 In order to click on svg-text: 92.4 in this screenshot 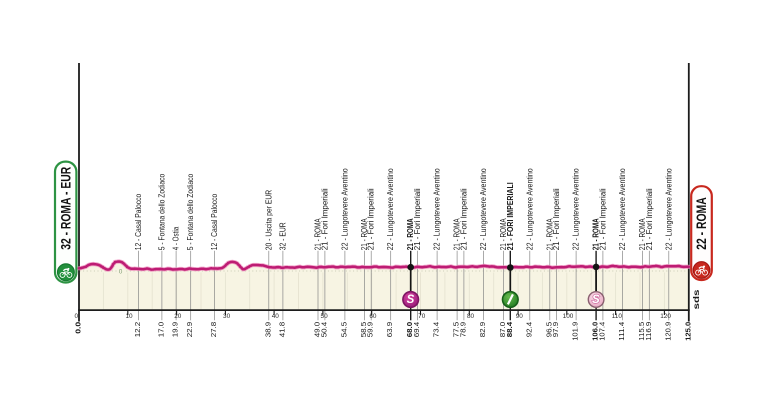, I will do `click(529, 330)`.